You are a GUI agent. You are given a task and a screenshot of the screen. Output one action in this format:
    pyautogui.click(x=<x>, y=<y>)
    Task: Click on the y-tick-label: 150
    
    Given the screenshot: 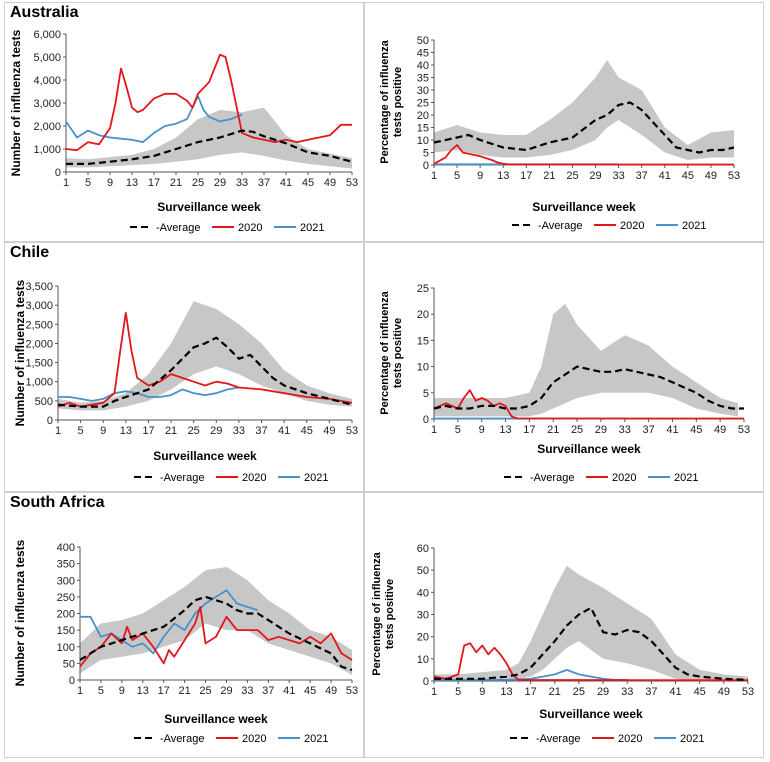 What is the action you would take?
    pyautogui.click(x=66, y=631)
    